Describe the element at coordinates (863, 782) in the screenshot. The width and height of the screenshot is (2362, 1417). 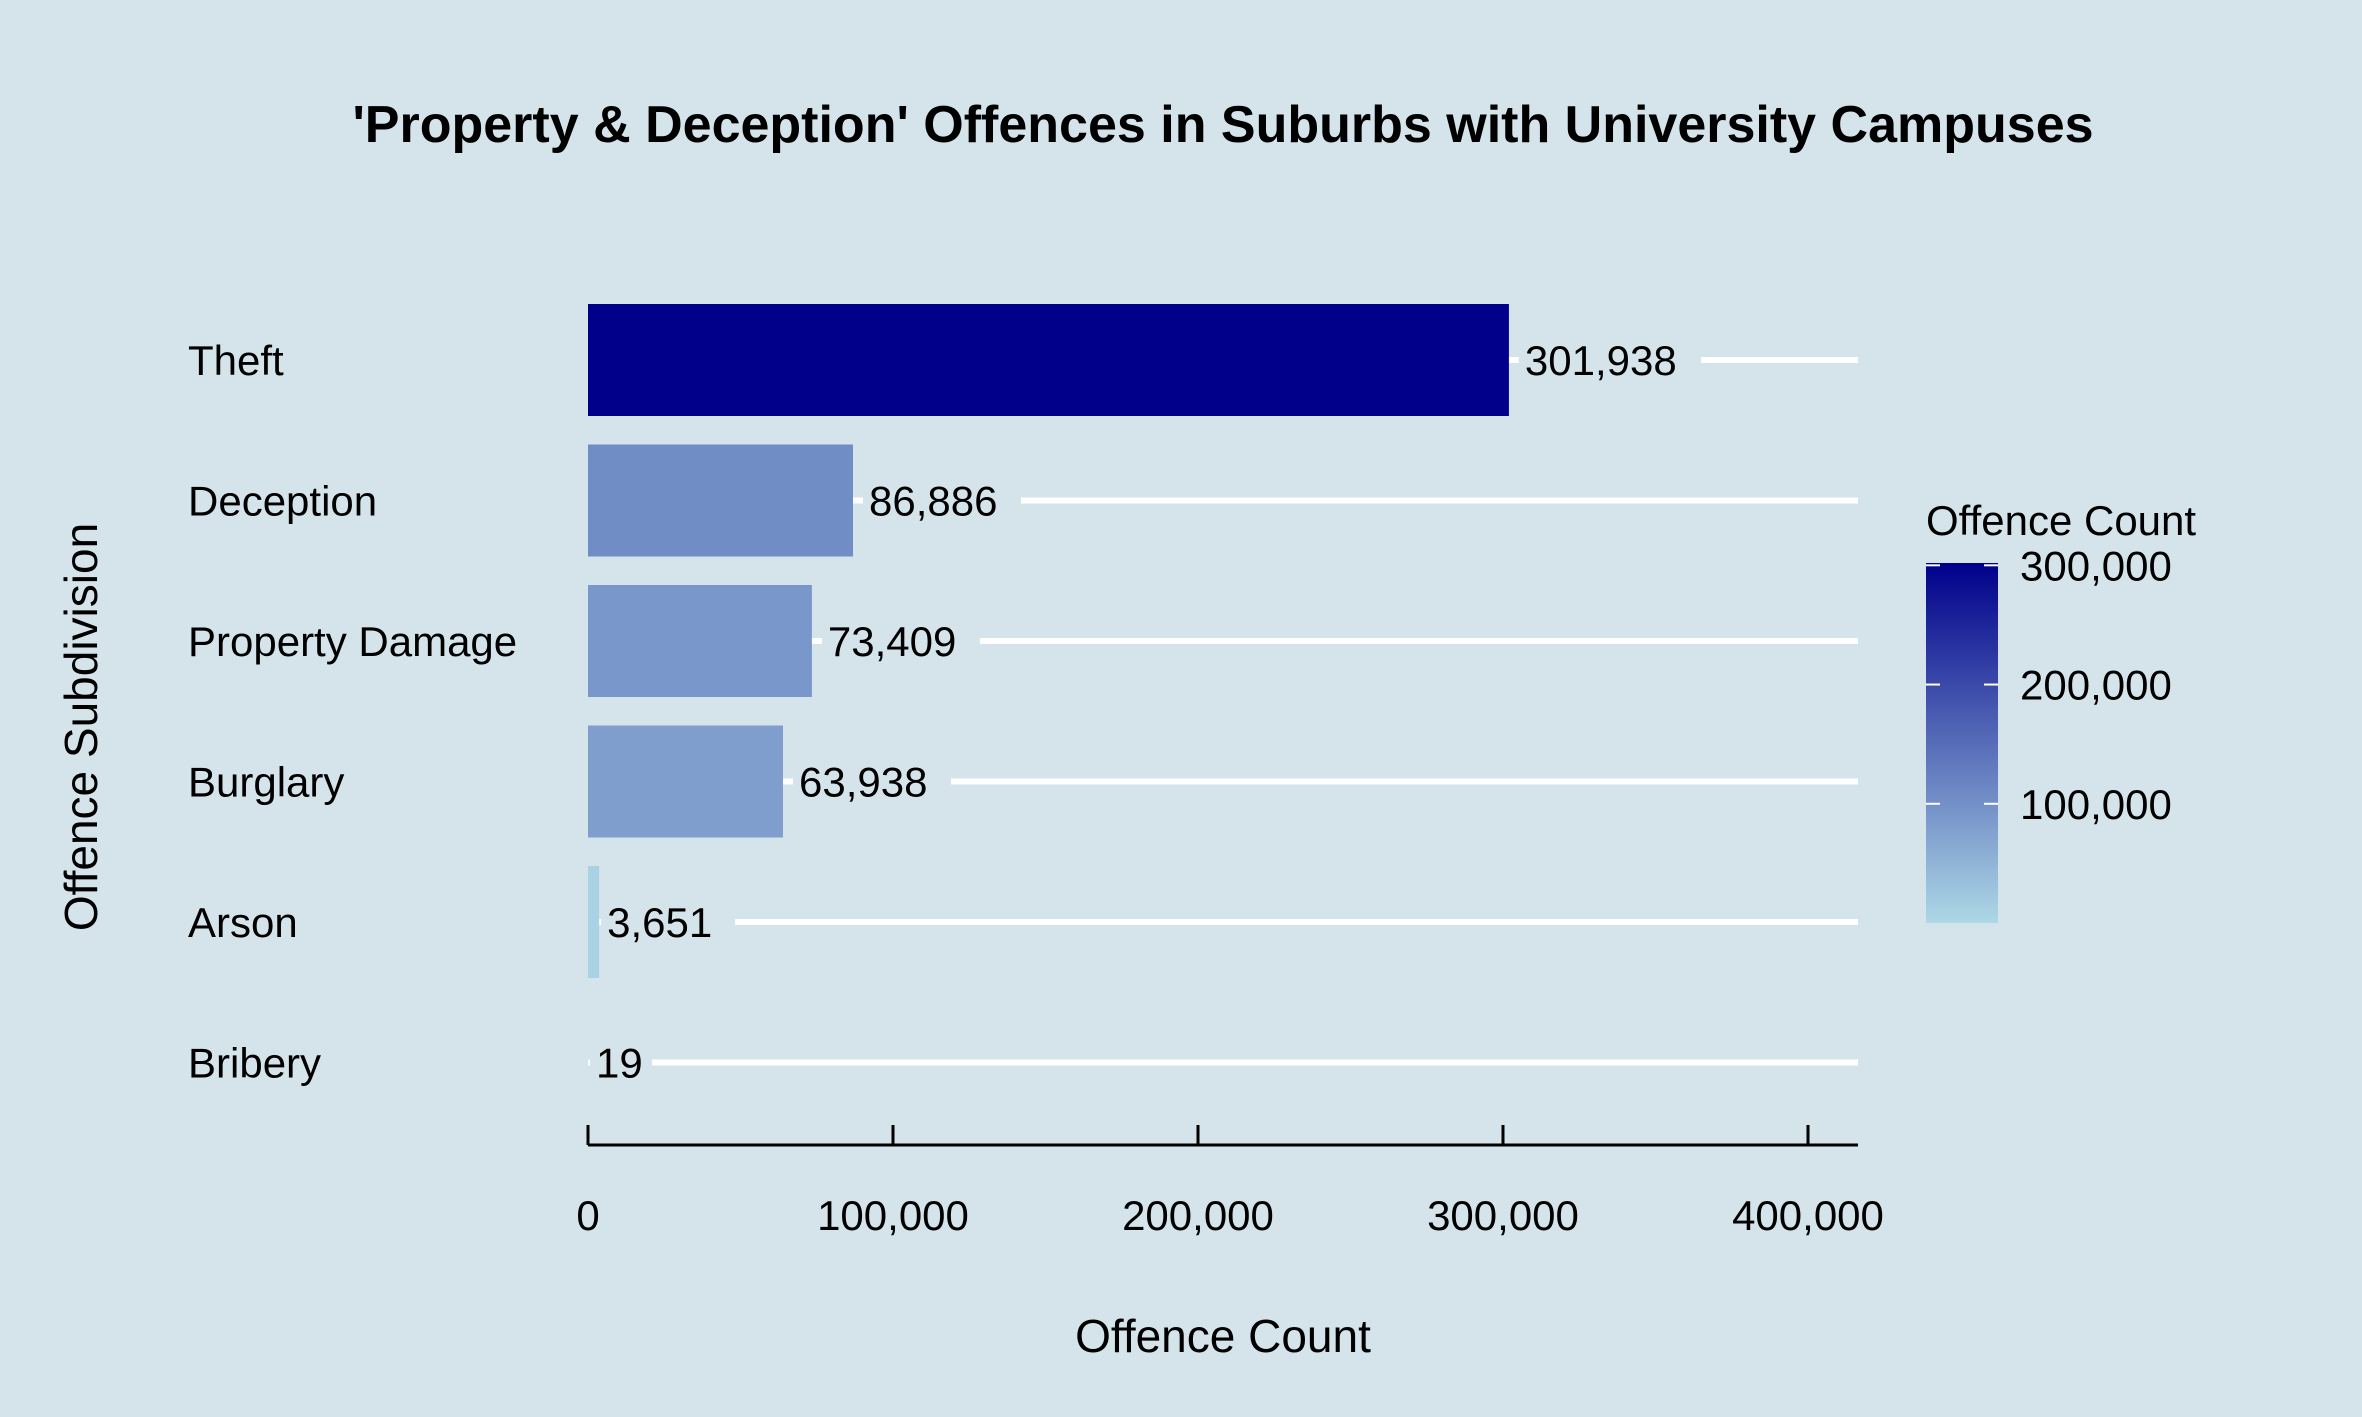
I see `data-label: 63,938` at that location.